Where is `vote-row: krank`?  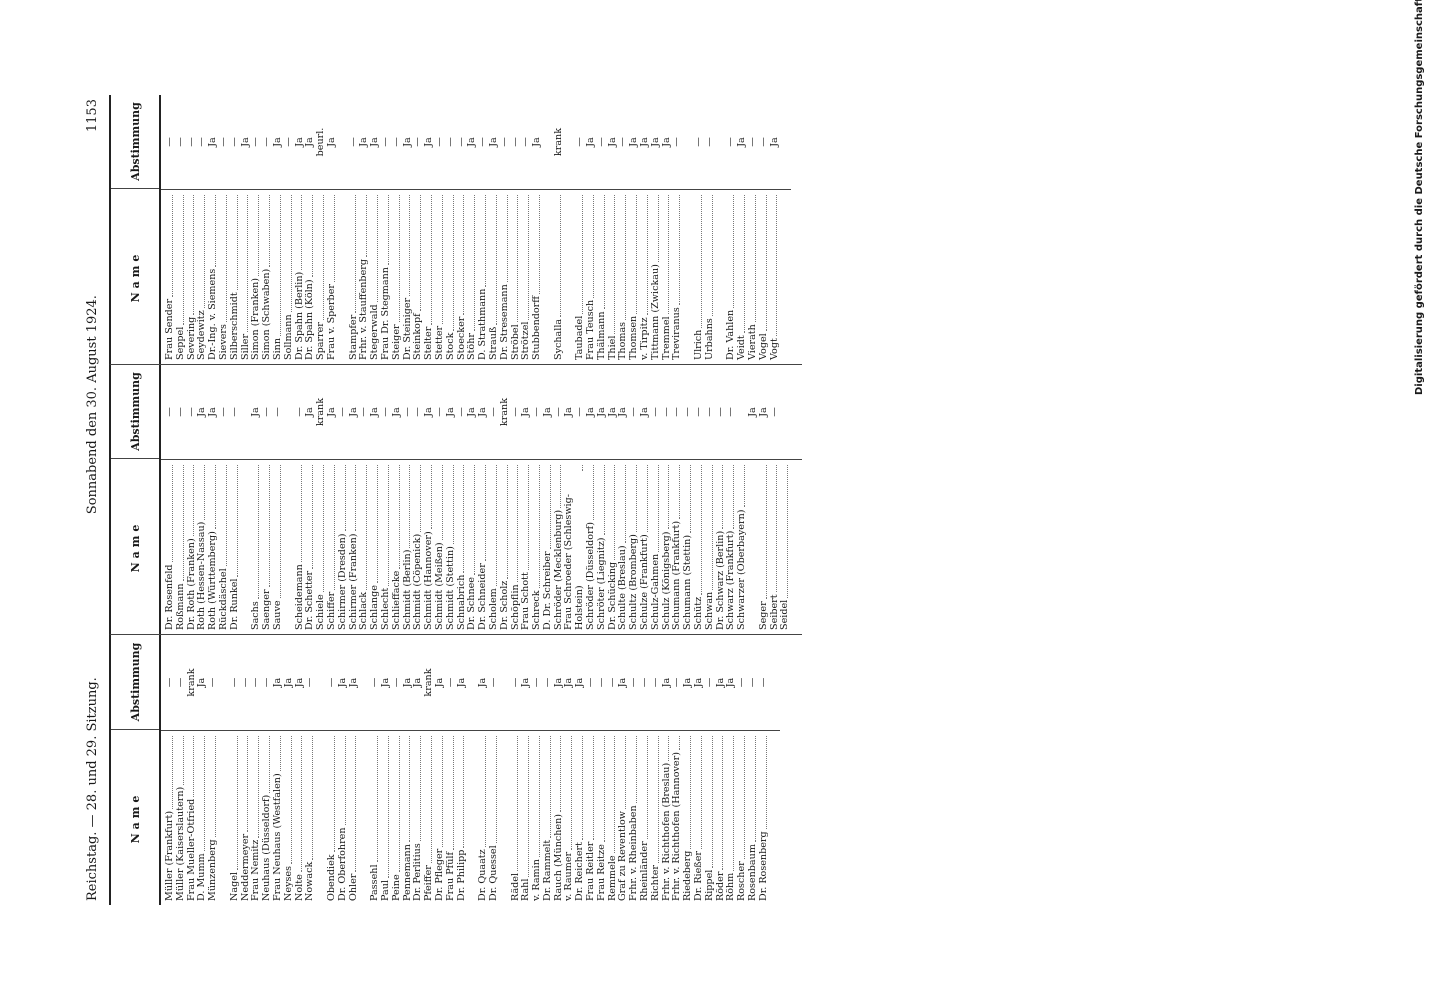
vote-row: krank is located at coordinates (559, 142).